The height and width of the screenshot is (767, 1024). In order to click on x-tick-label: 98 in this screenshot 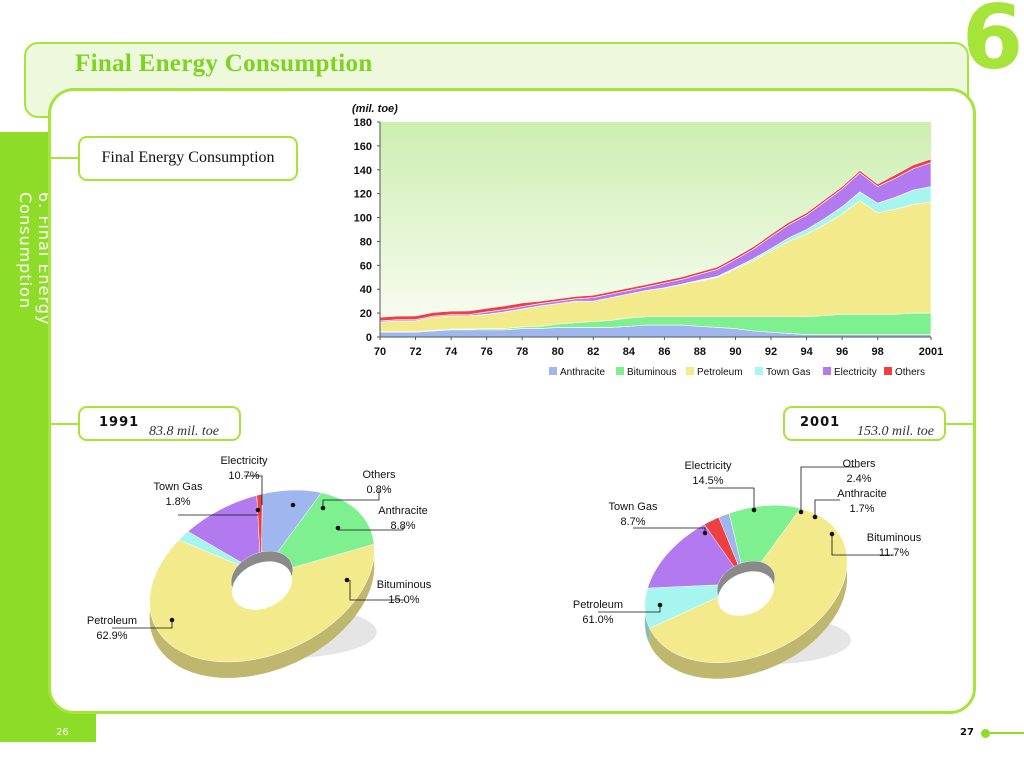, I will do `click(878, 352)`.